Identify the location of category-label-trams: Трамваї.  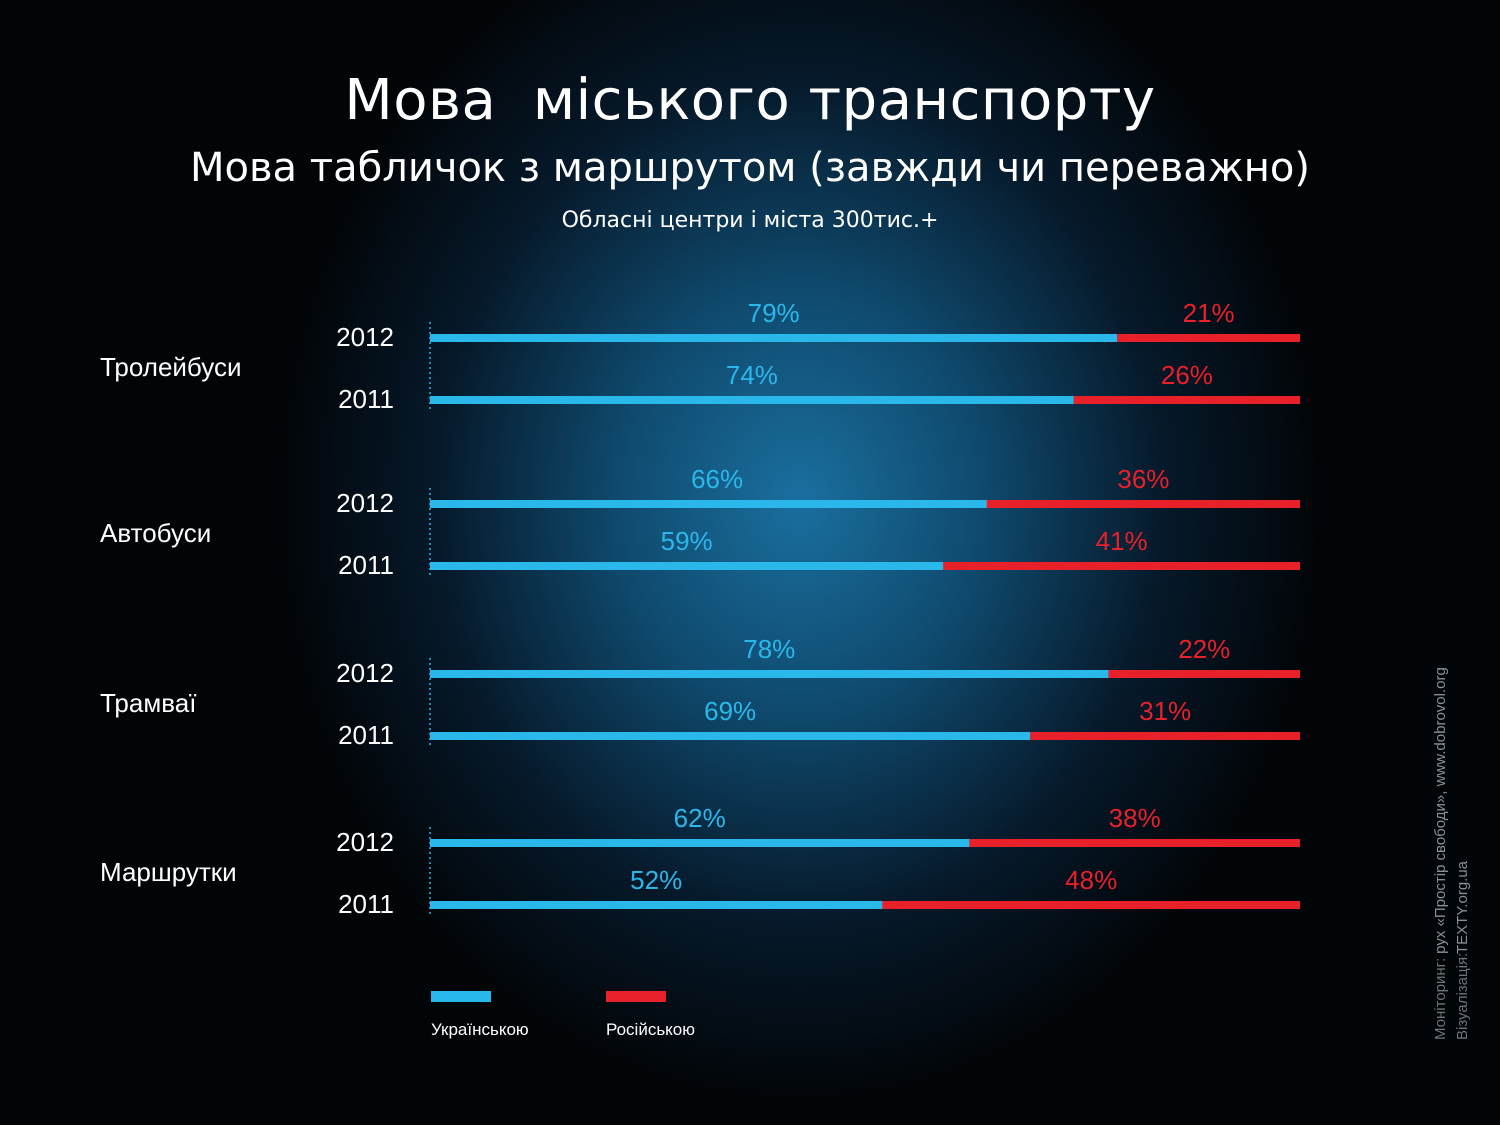
(148, 703).